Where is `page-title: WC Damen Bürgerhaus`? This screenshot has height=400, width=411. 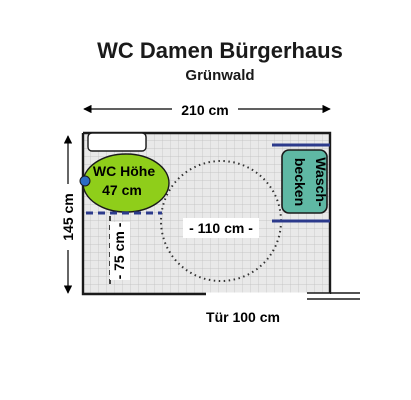 page-title: WC Damen Bürgerhaus is located at coordinates (220, 50).